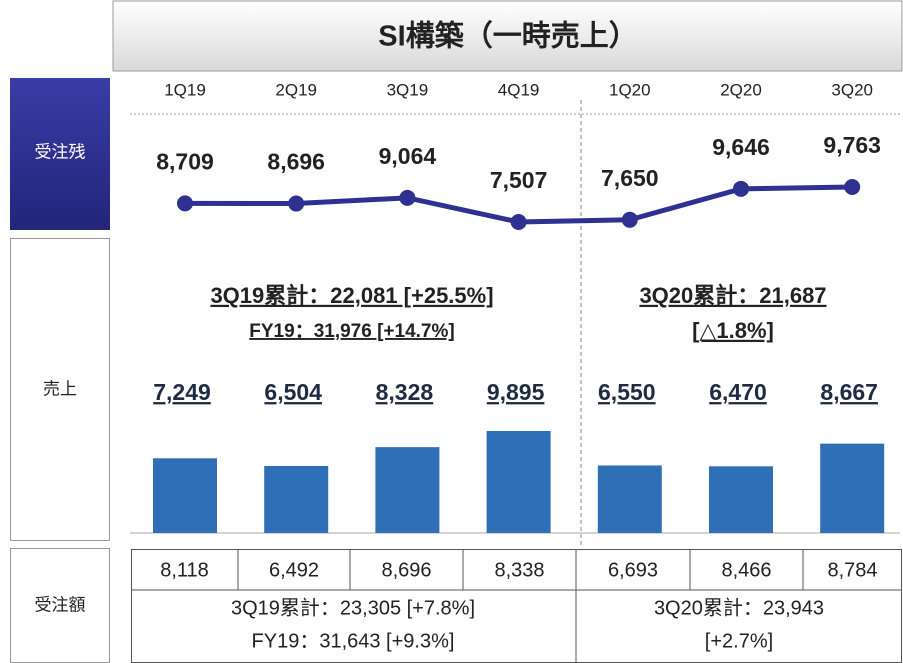 This screenshot has width=903, height=663. Describe the element at coordinates (184, 570) in the screenshot. I see `table-cell: 8,118` at that location.